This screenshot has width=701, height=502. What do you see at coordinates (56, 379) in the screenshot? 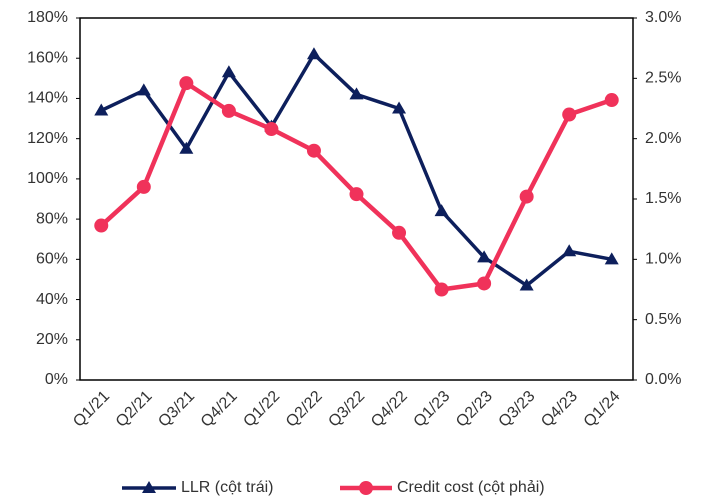
I see `y-tick-label: 0%` at bounding box center [56, 379].